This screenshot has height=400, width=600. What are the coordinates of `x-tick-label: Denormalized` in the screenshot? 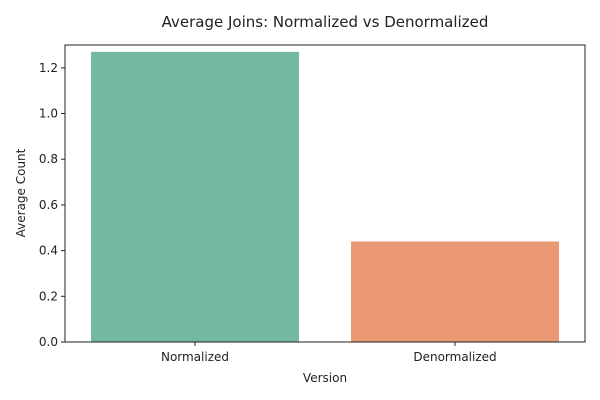 It's located at (454, 357).